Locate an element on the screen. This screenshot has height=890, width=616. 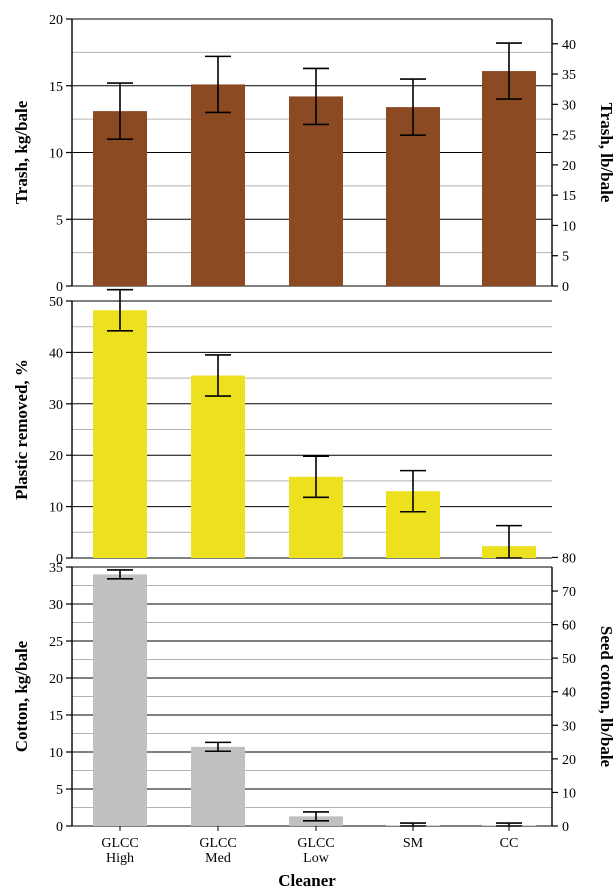
y-tick-label: 35 is located at coordinates (56, 568).